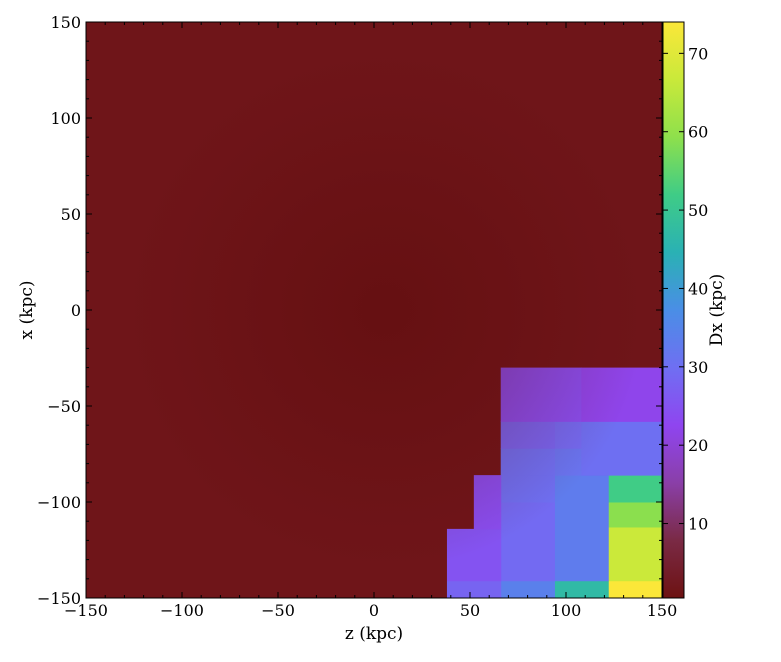 This screenshot has width=781, height=662. I want to click on colorbar-gradient, so click(673, 310).